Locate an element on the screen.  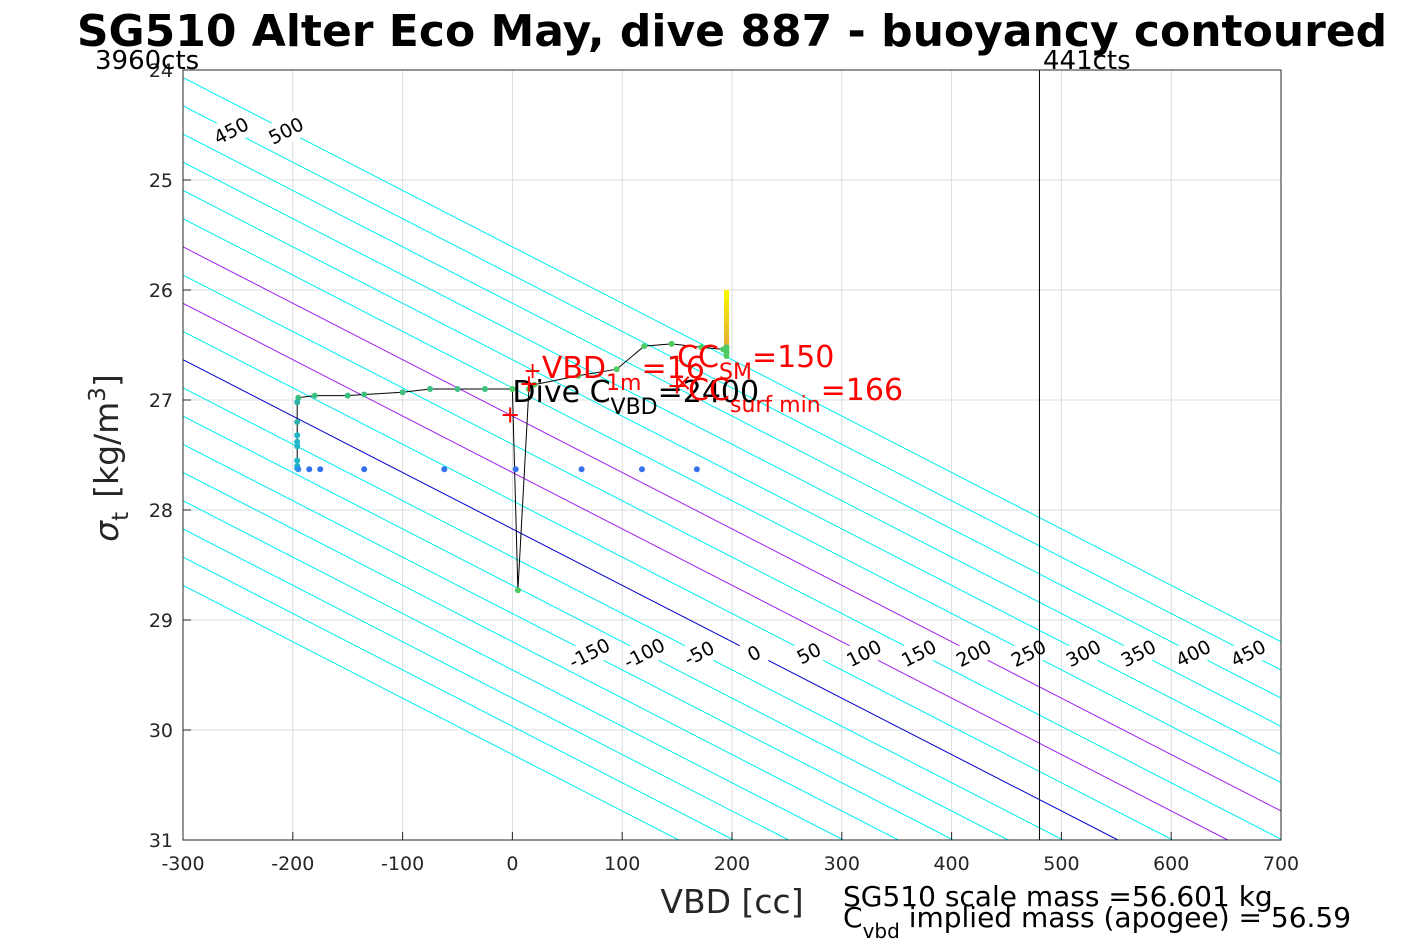
svg-text:σt[kg/m3]: σt [kg/m3] is located at coordinates (109, 458).